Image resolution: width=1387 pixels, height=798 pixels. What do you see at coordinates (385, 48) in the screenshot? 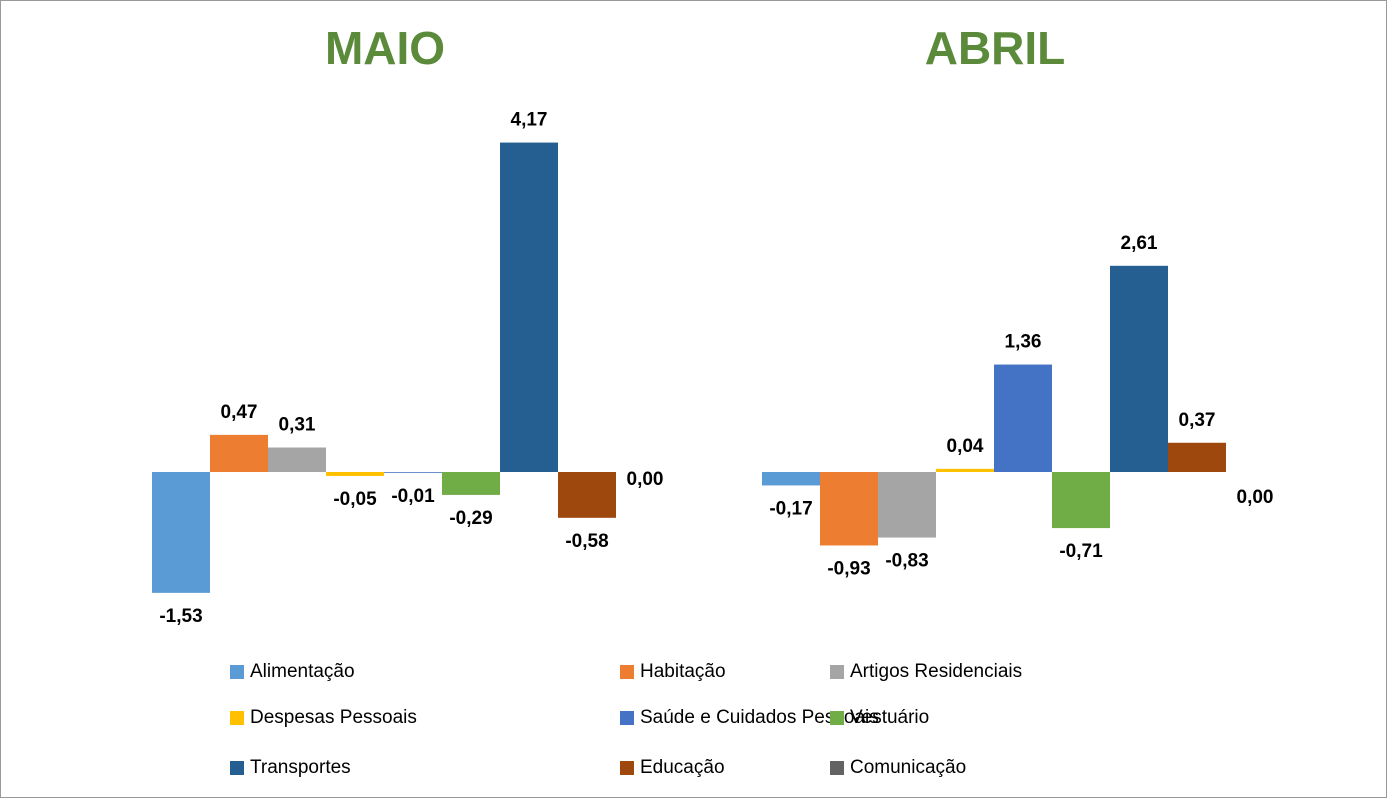
I see `group-title: MAIO` at bounding box center [385, 48].